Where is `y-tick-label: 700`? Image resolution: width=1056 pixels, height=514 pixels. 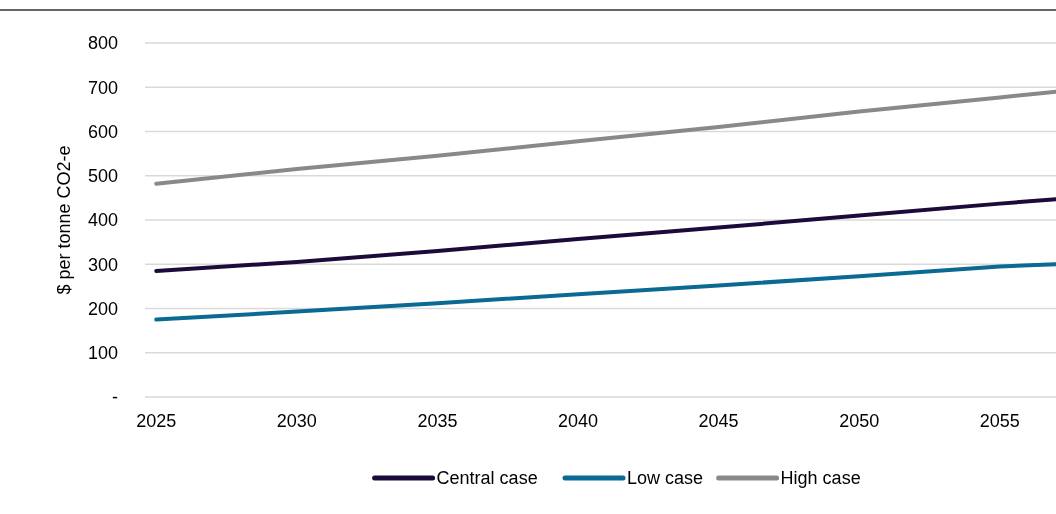 y-tick-label: 700 is located at coordinates (102, 87).